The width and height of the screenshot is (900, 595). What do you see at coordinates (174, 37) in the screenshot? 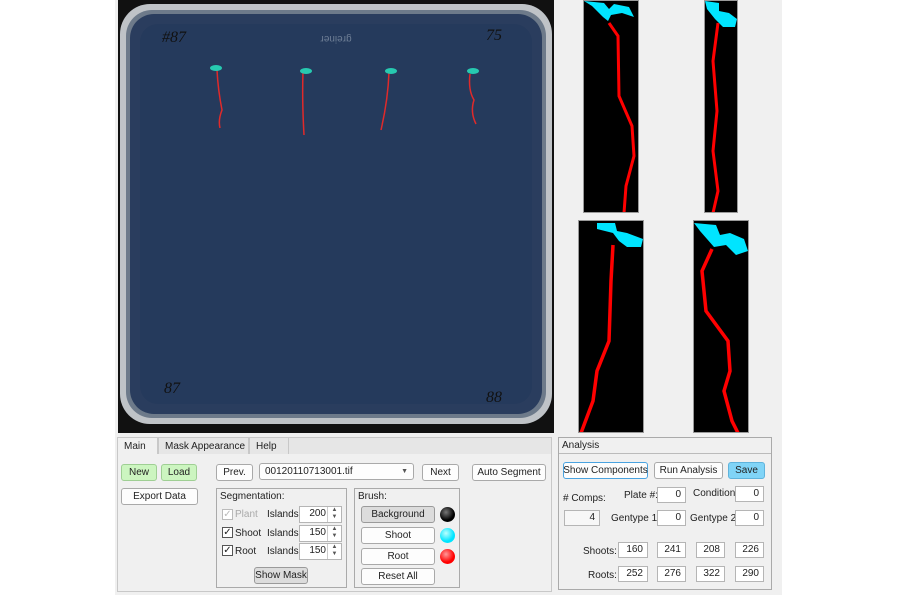
I see `plate-label-top-left: #87` at bounding box center [174, 37].